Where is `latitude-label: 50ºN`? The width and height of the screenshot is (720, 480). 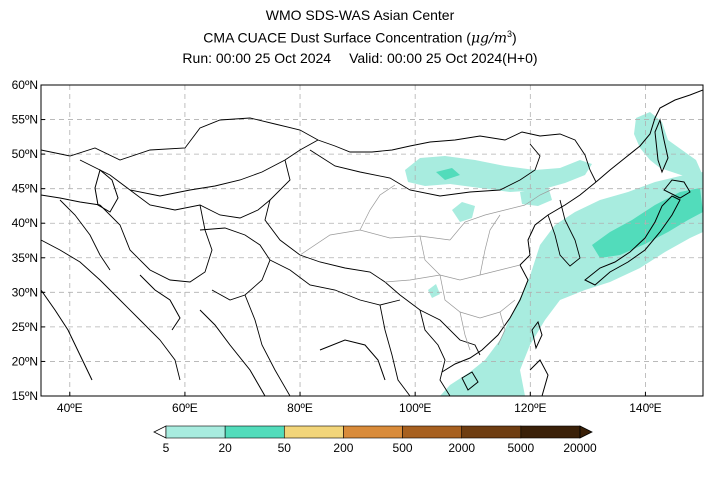
latitude-label: 50ºN is located at coordinates (25, 154).